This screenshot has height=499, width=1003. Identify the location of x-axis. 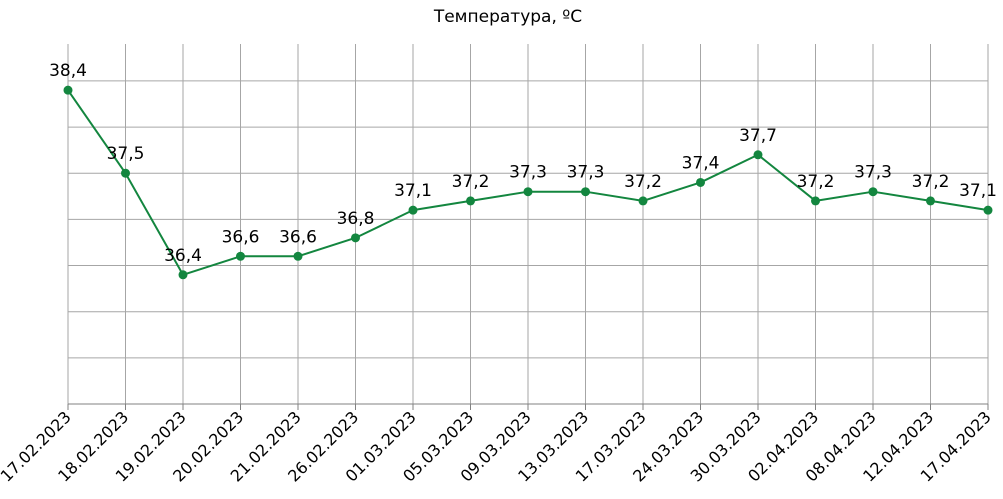
(528, 406).